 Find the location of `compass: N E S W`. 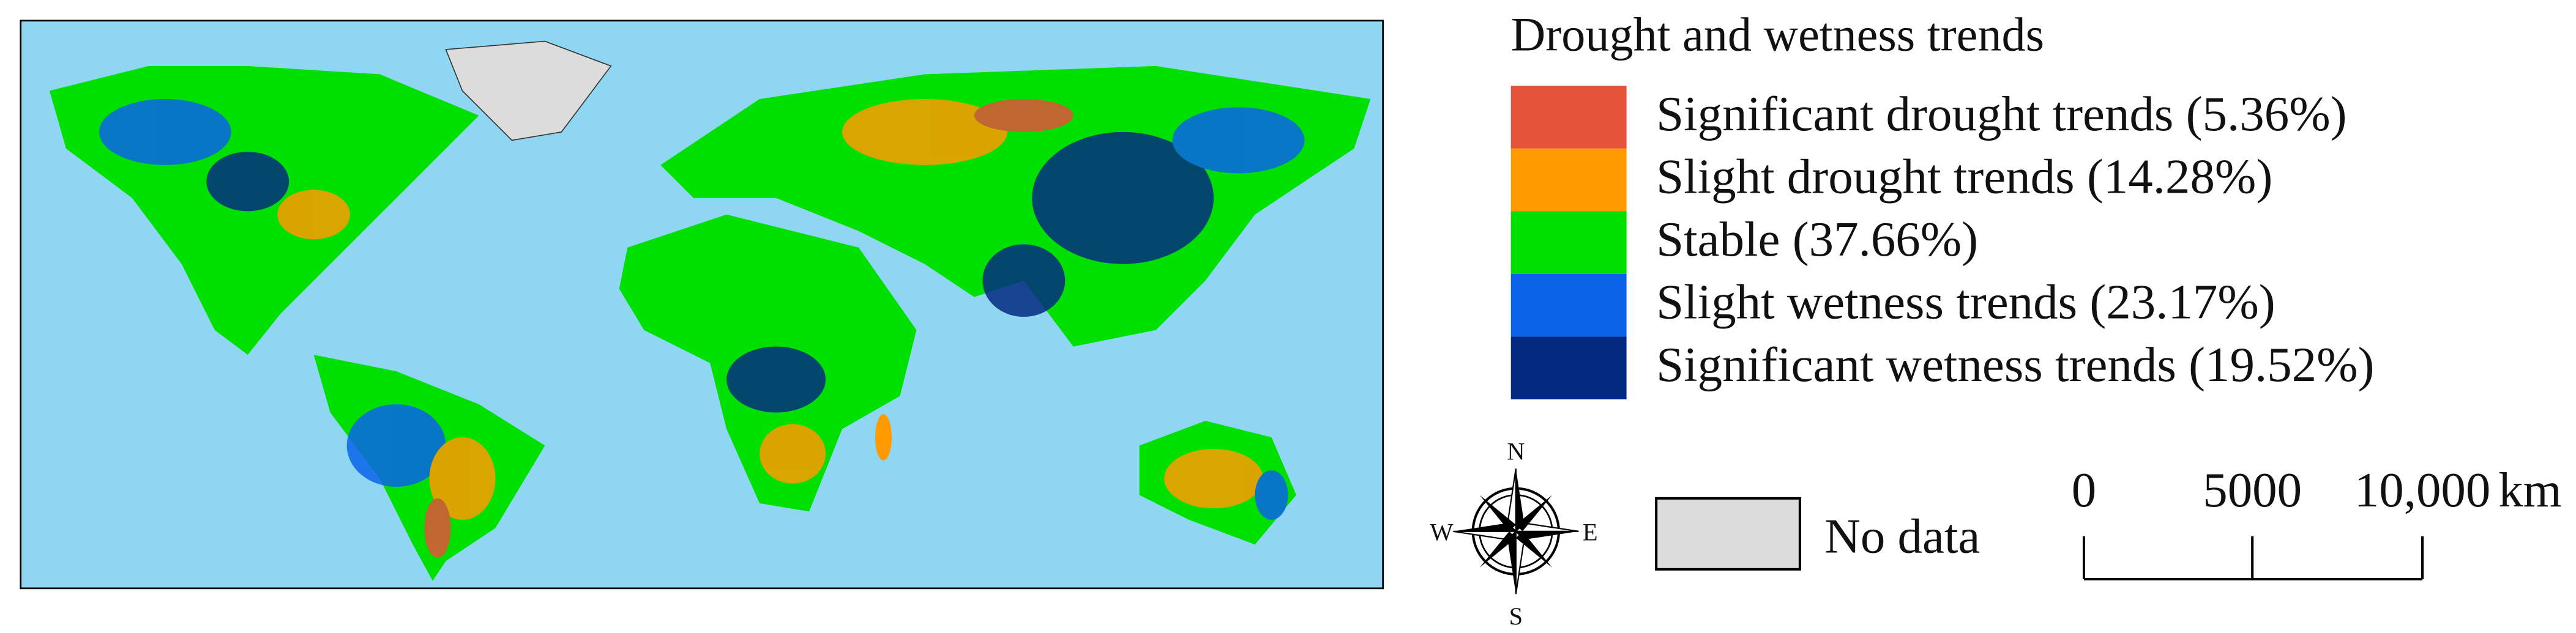

compass: N E S W is located at coordinates (1513, 533).